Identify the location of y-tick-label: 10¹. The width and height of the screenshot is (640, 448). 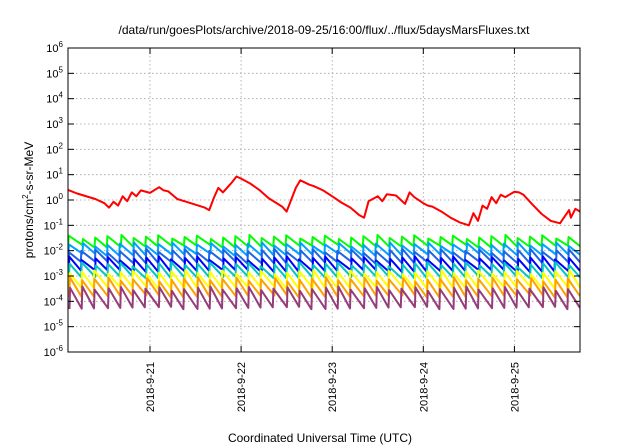
(54, 174).